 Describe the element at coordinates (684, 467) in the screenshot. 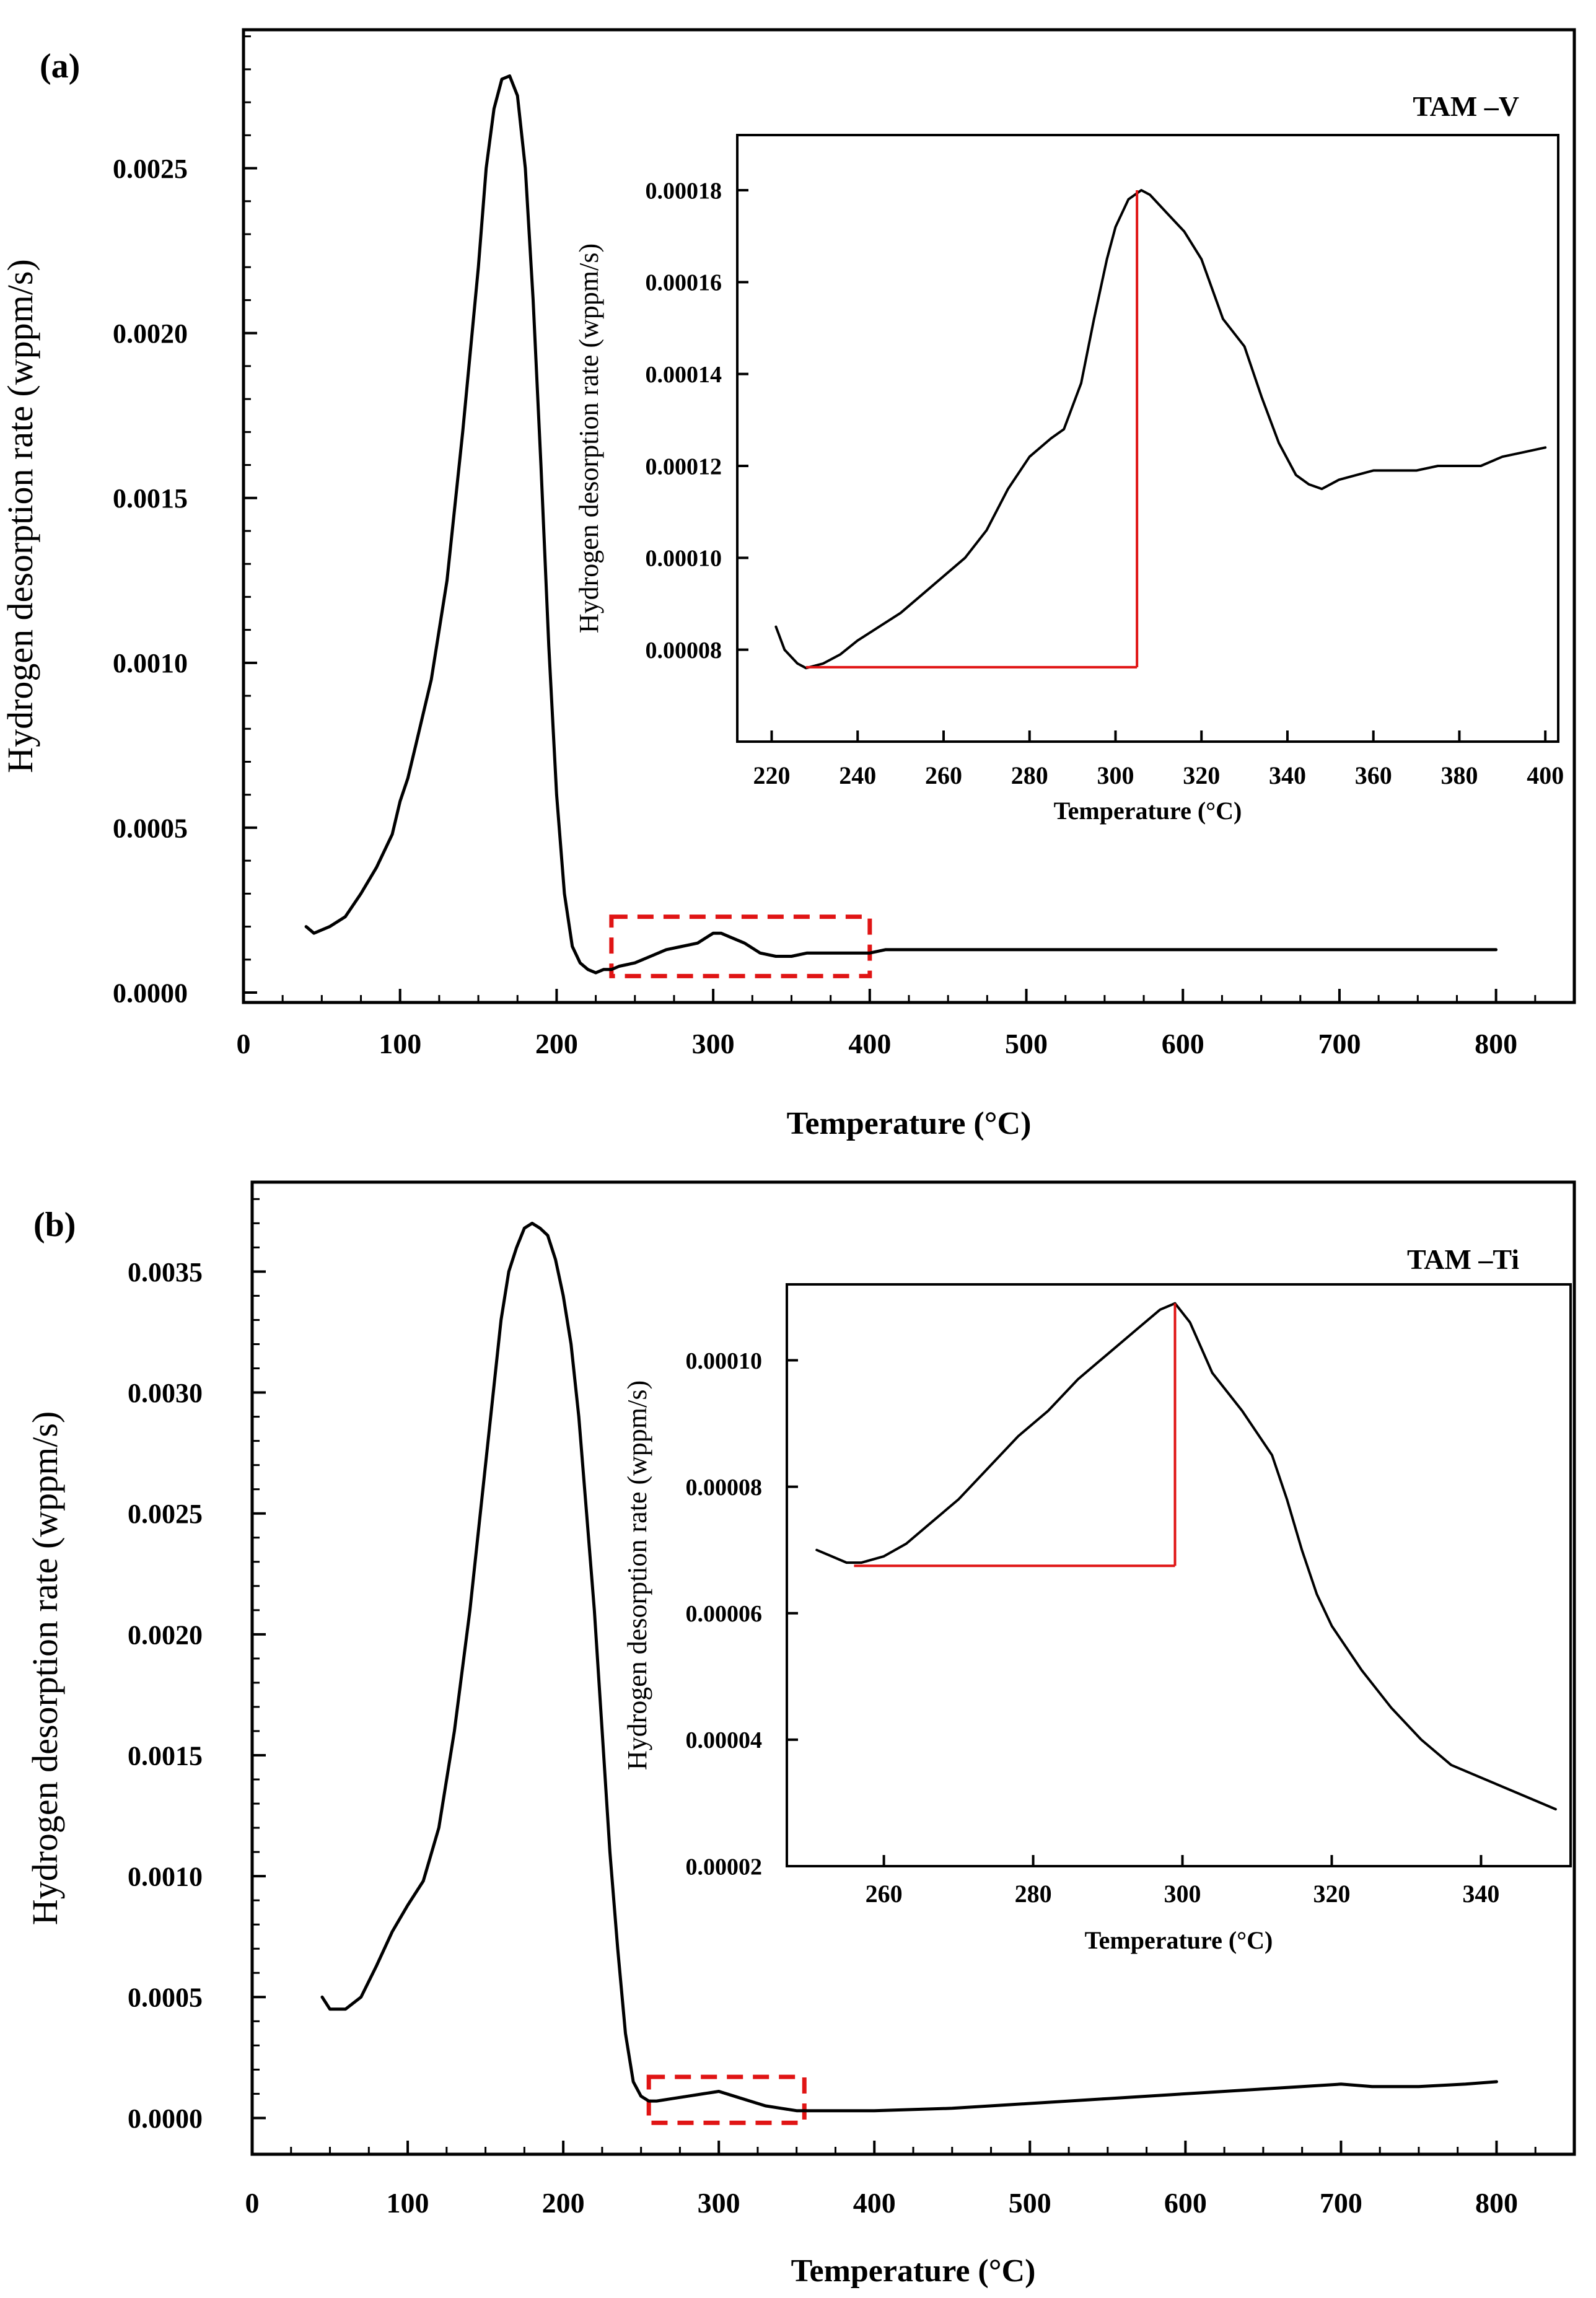

I see `a-inset-y-tick-label: 0.00012` at that location.